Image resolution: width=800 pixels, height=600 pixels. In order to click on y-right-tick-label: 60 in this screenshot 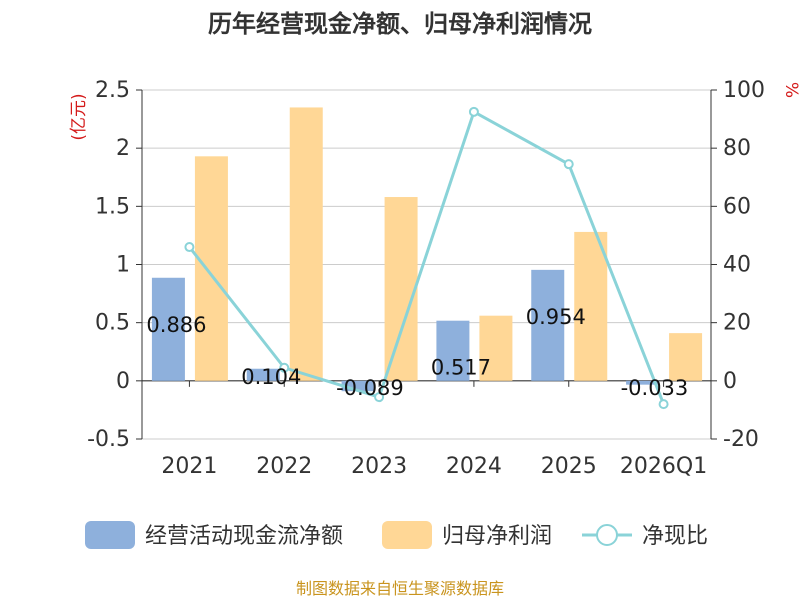, I will do `click(737, 206)`.